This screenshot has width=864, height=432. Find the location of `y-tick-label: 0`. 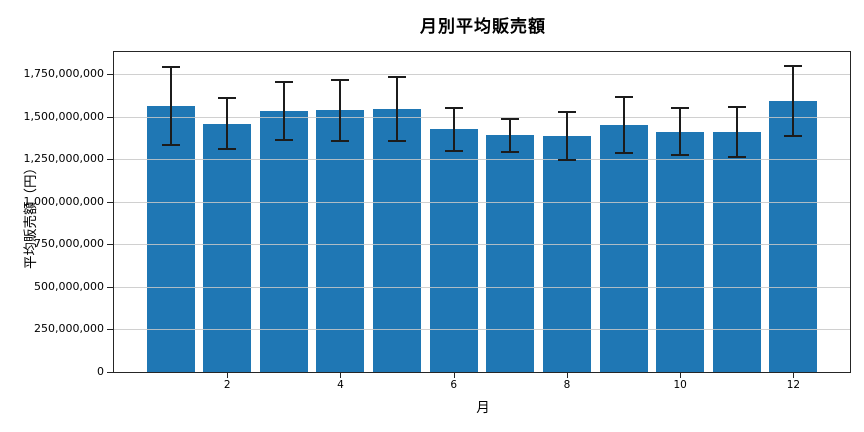

y-tick-label: 0 is located at coordinates (100, 371).